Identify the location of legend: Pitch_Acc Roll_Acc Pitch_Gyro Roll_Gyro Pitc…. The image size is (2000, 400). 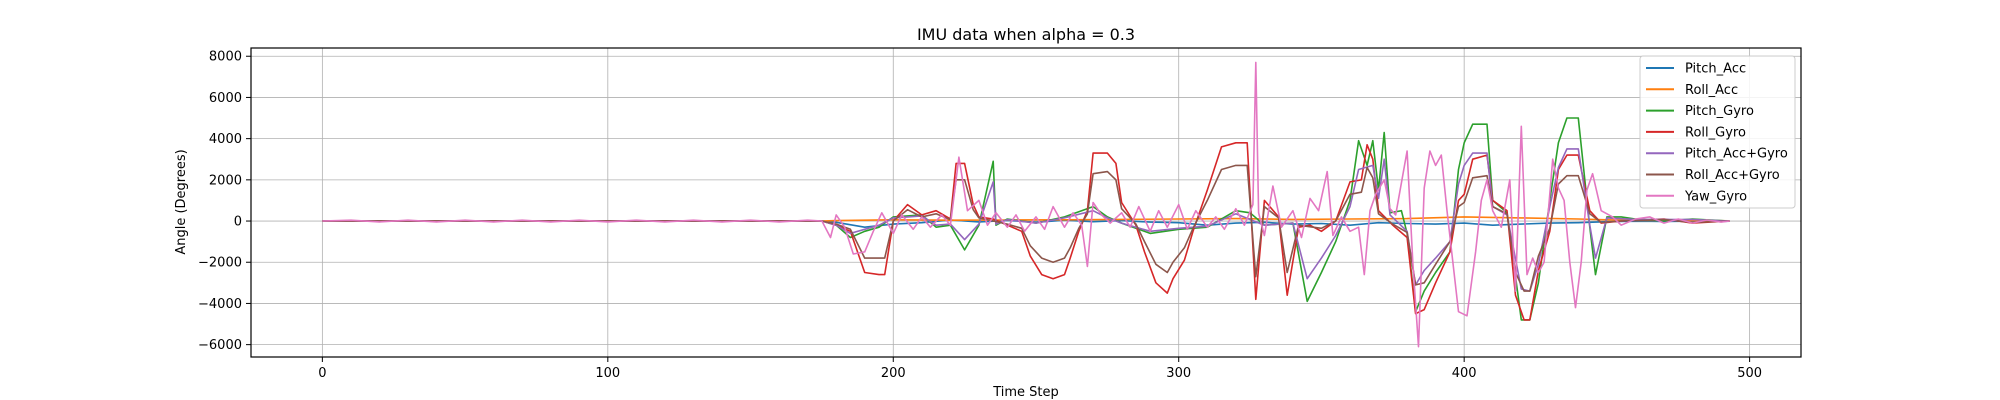
(1717, 132).